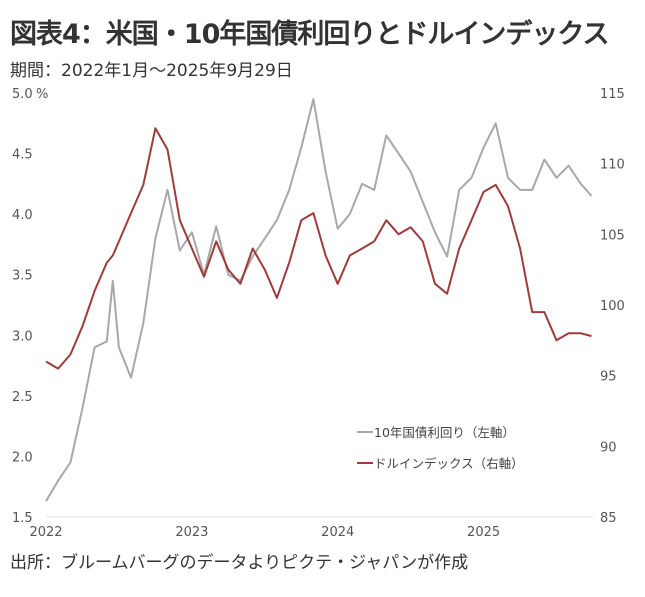  Describe the element at coordinates (239, 563) in the screenshot. I see `chart-source: 出所：ブルームバーグのデータよりピクテ・ジャパンが作成` at that location.